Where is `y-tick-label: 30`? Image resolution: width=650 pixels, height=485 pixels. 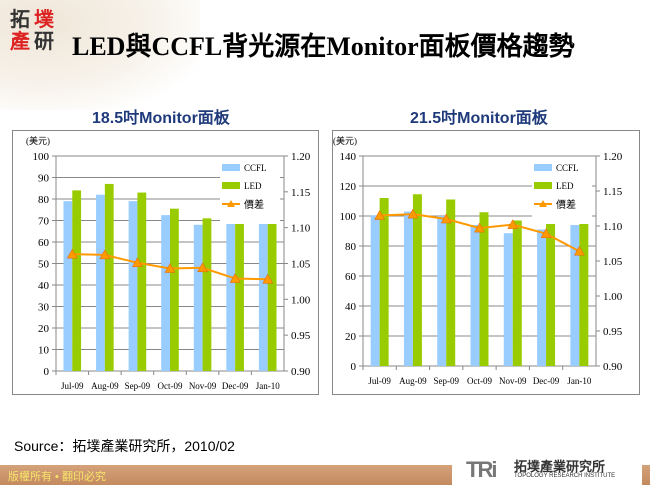
y-tick-label: 30 is located at coordinates (44, 308).